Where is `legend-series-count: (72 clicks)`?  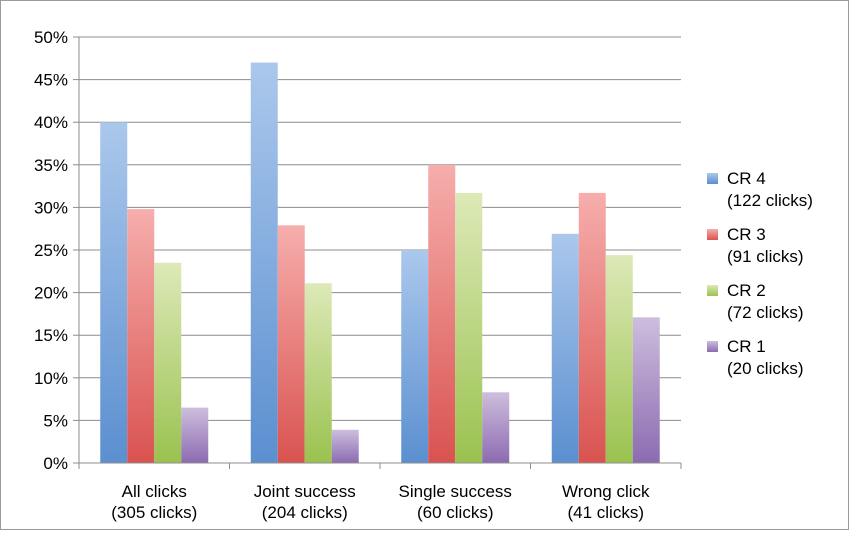 legend-series-count: (72 clicks) is located at coordinates (765, 312).